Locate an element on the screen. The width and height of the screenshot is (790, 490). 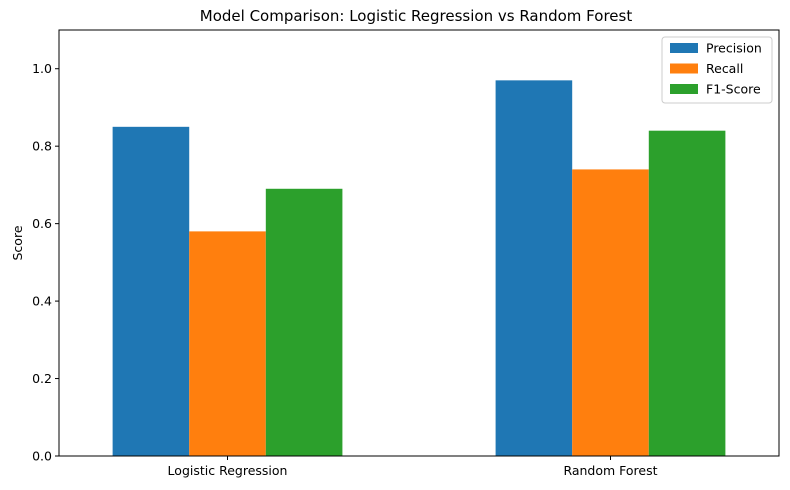
y-tick-label: 0.2 is located at coordinates (42, 378).